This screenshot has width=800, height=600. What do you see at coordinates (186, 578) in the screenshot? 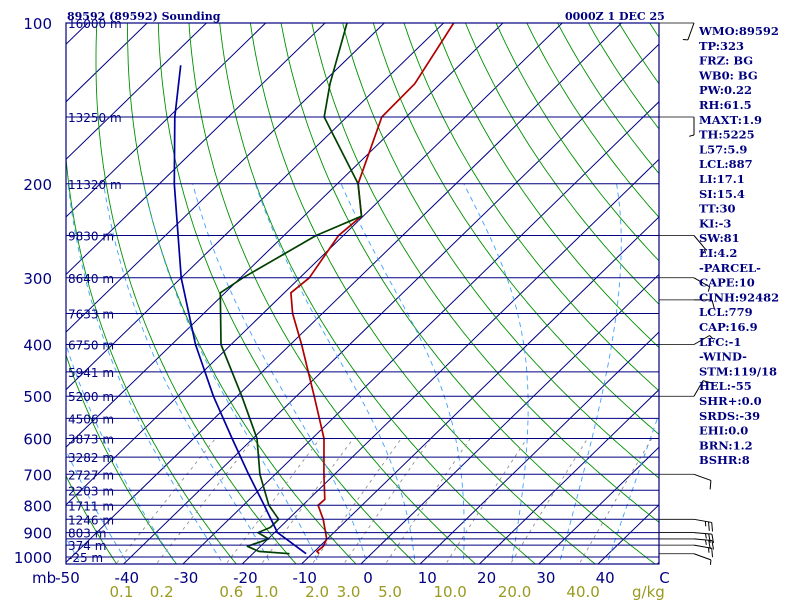
I see `temperature-tick-label: -30` at bounding box center [186, 578].